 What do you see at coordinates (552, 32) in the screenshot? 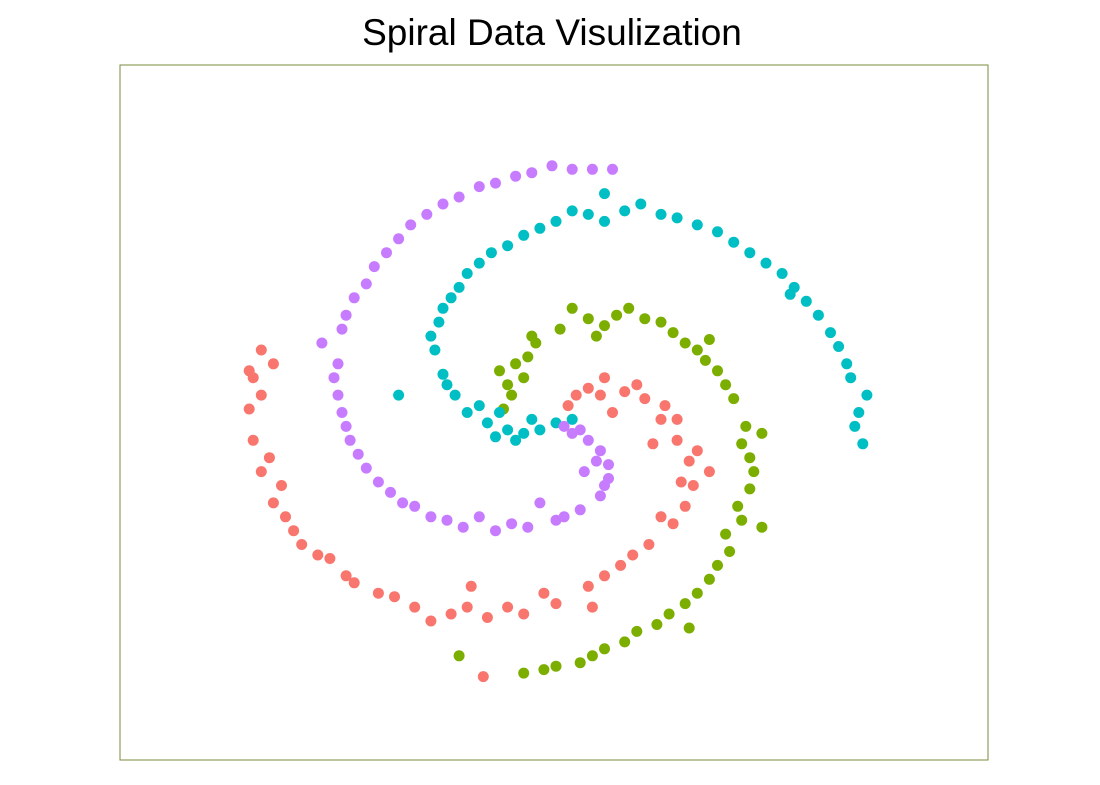
I see `chart-title: Spiral Data Visulization` at bounding box center [552, 32].